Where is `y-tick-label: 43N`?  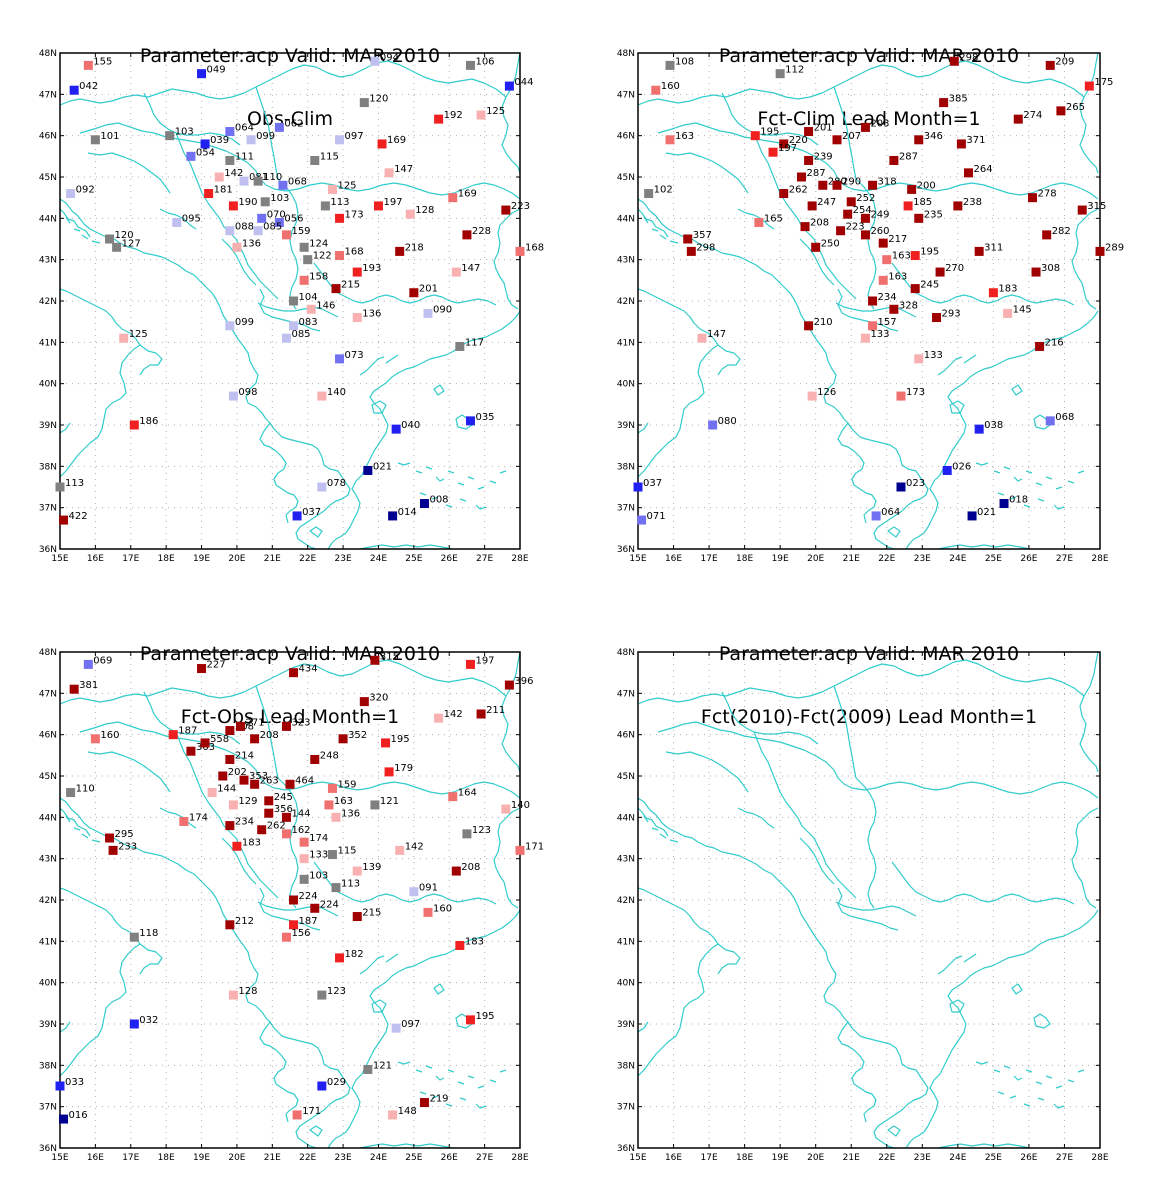 y-tick-label: 43N is located at coordinates (48, 860).